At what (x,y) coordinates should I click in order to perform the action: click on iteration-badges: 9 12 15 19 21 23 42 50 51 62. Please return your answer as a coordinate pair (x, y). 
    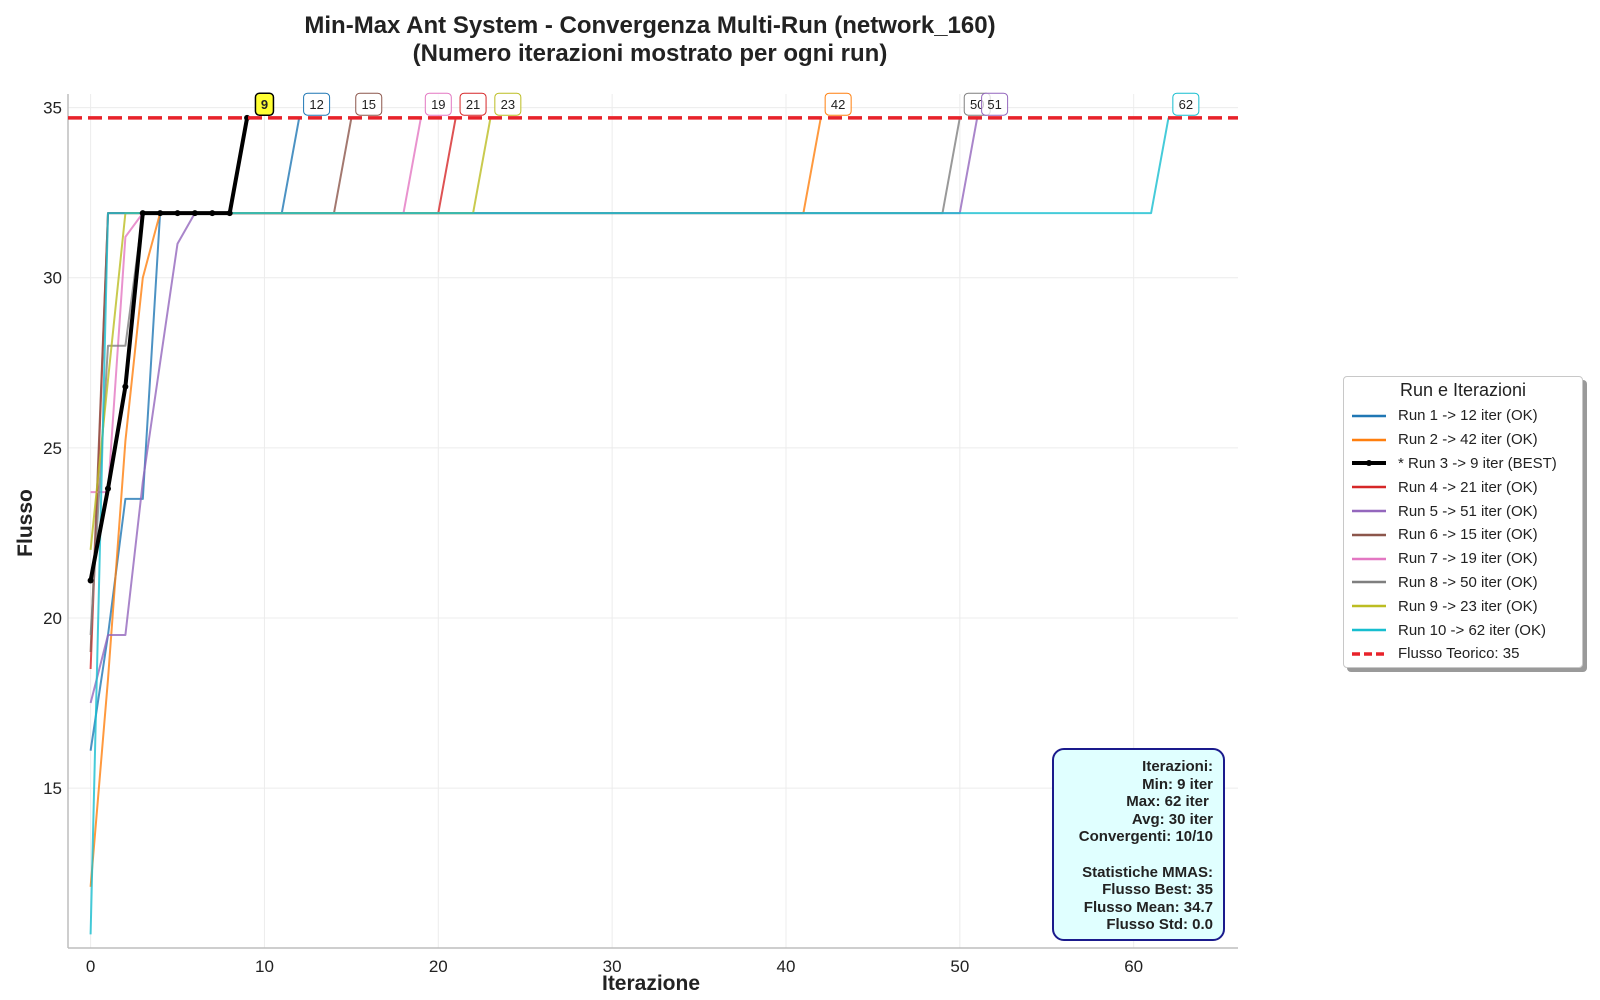
    Looking at the image, I should click on (727, 104).